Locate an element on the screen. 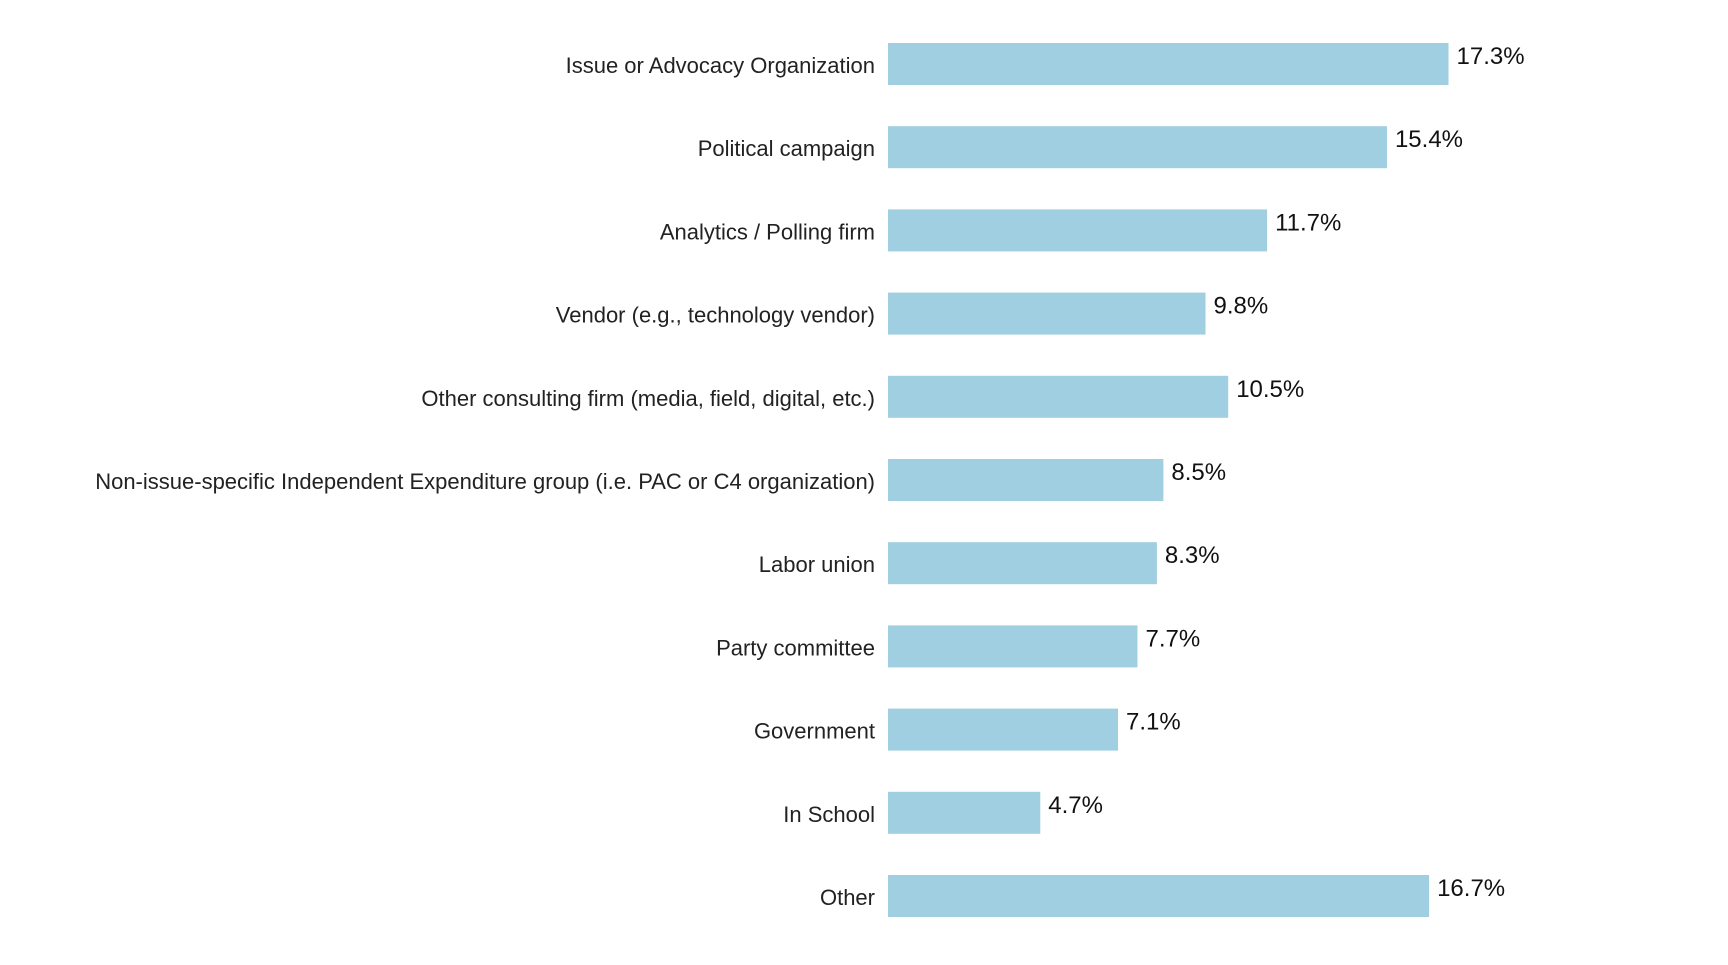 The width and height of the screenshot is (1728, 965). category-label: Vendor (e.g., technology vendor) is located at coordinates (715, 315).